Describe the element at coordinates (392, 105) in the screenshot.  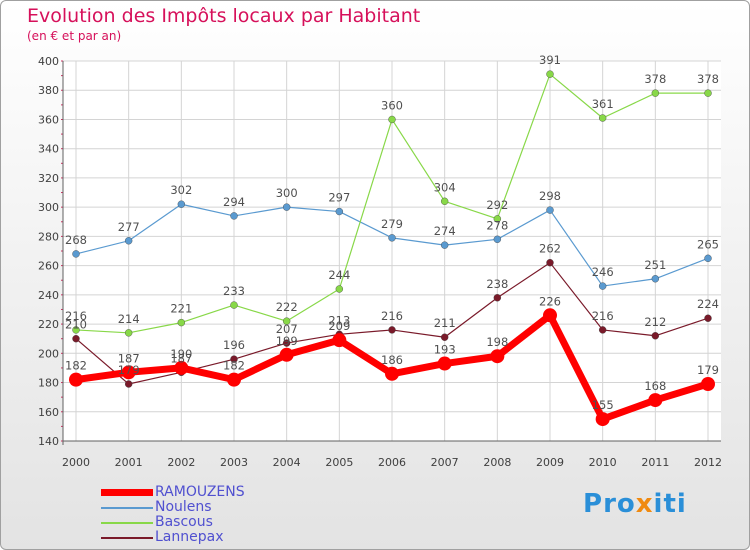
I see `data-label: 360` at that location.